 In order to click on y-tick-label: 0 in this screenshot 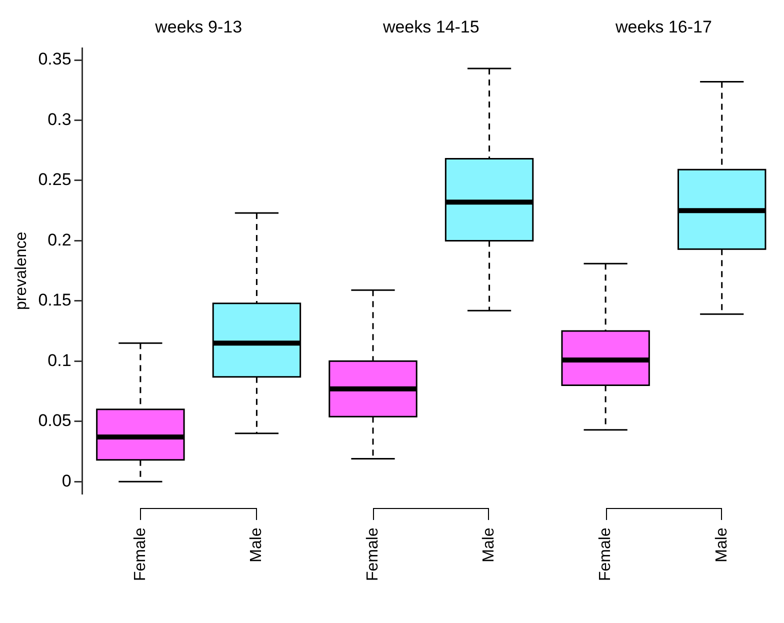, I will do `click(67, 480)`.